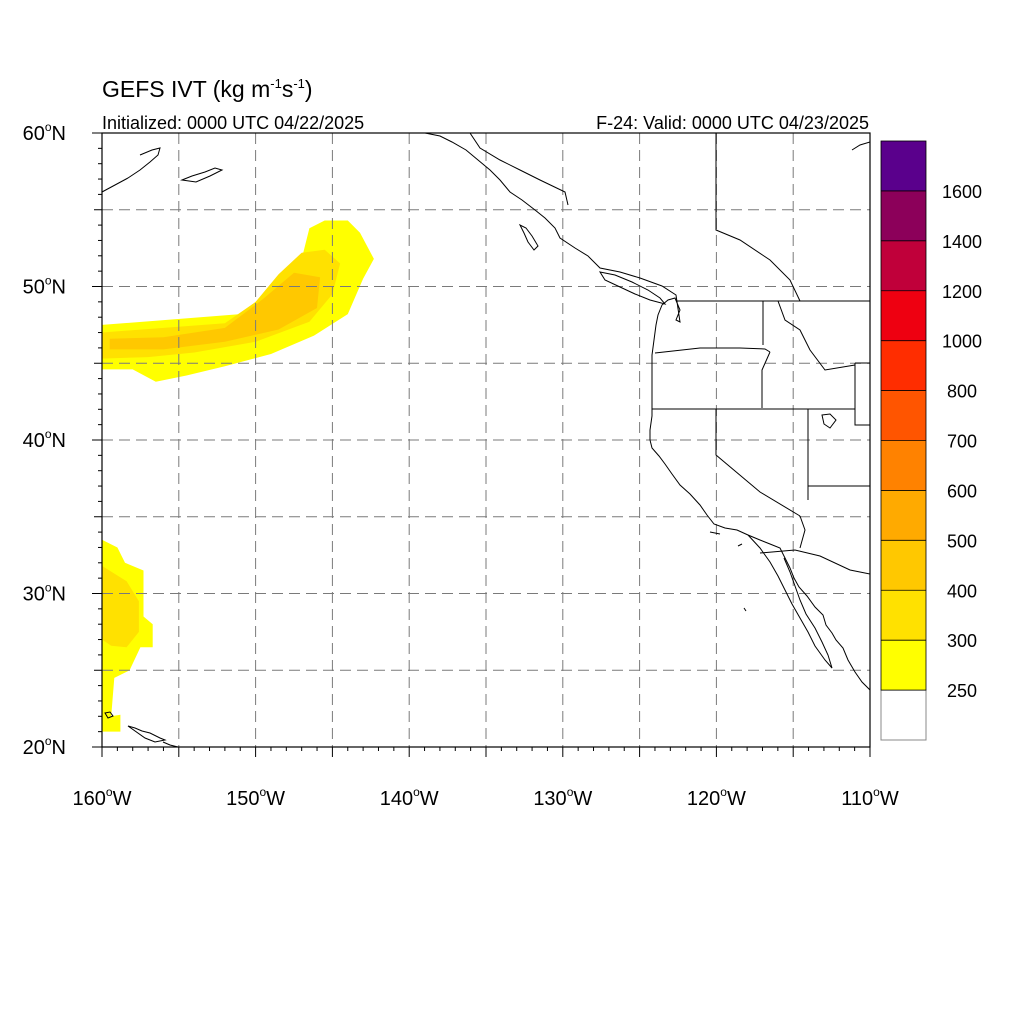 This screenshot has width=1024, height=1024. Describe the element at coordinates (215, 311) in the screenshot. I see `ivt-plume-north-pacific-center` at that location.